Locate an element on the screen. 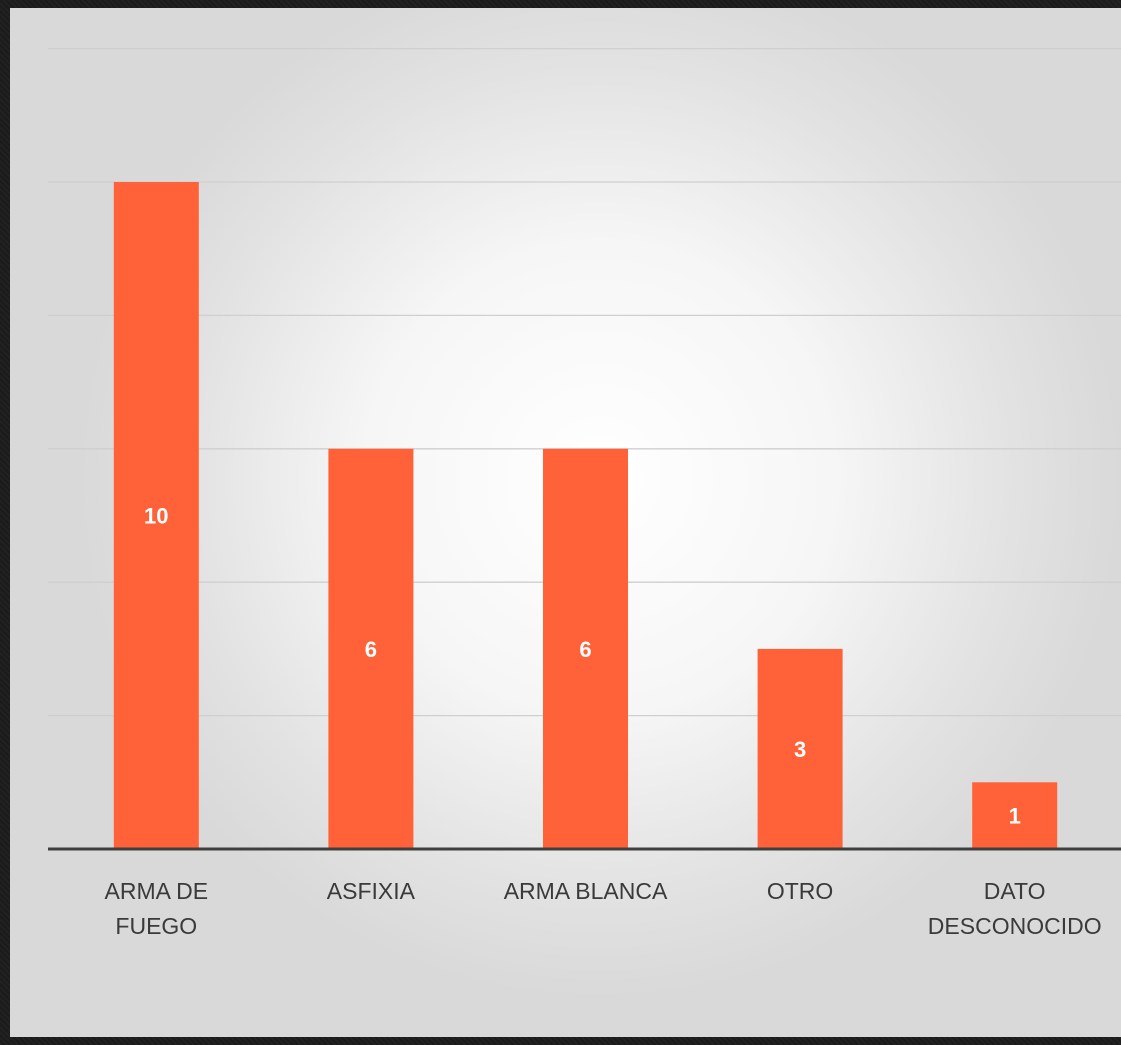  x-tick-label-2: ASFIXIA is located at coordinates (371, 891).